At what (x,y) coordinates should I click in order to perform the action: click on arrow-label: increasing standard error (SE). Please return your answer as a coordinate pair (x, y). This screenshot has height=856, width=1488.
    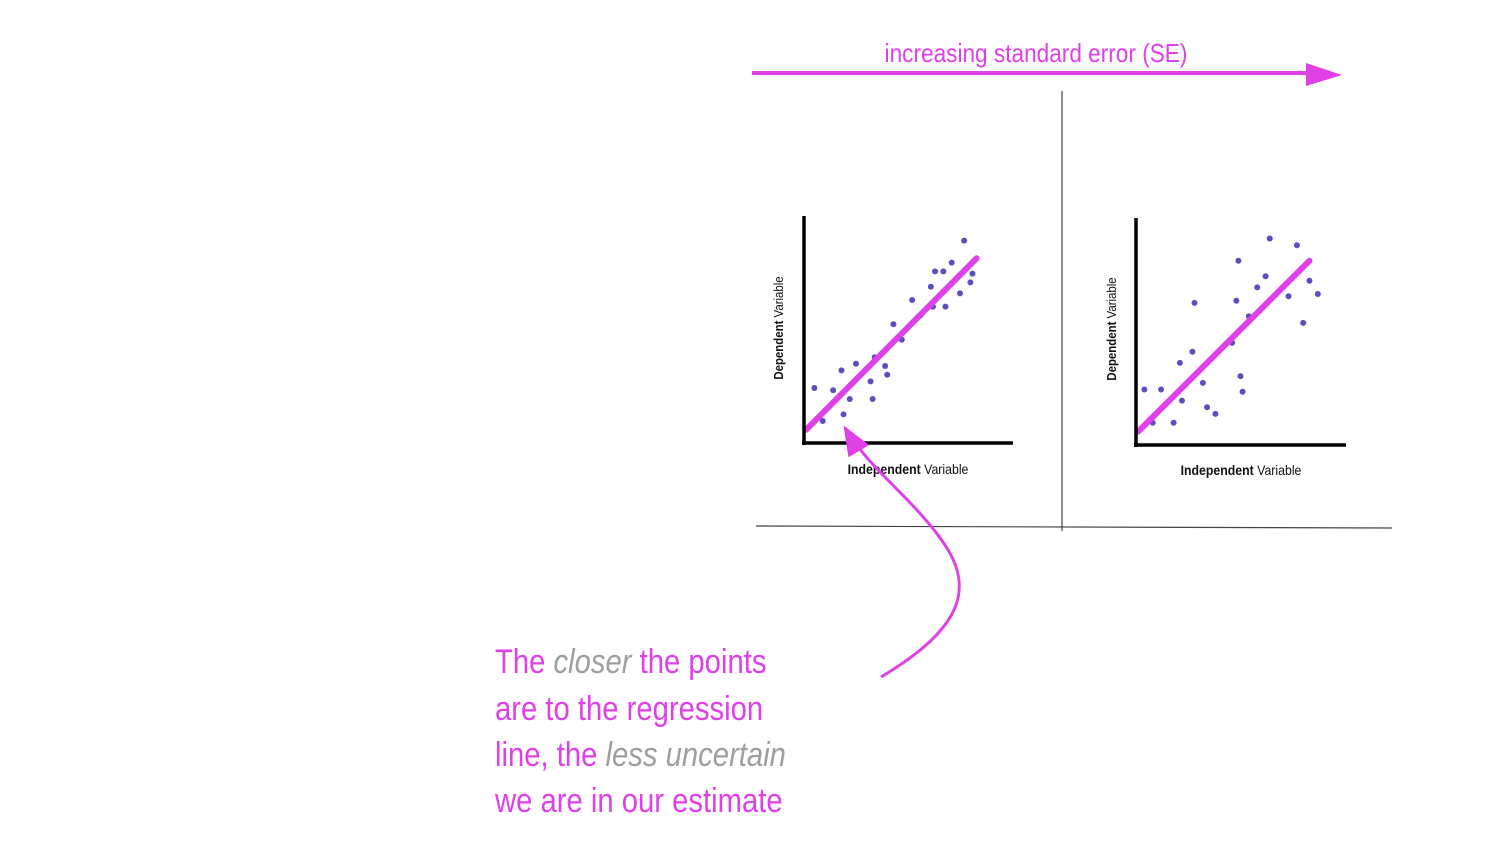
    Looking at the image, I should click on (1036, 54).